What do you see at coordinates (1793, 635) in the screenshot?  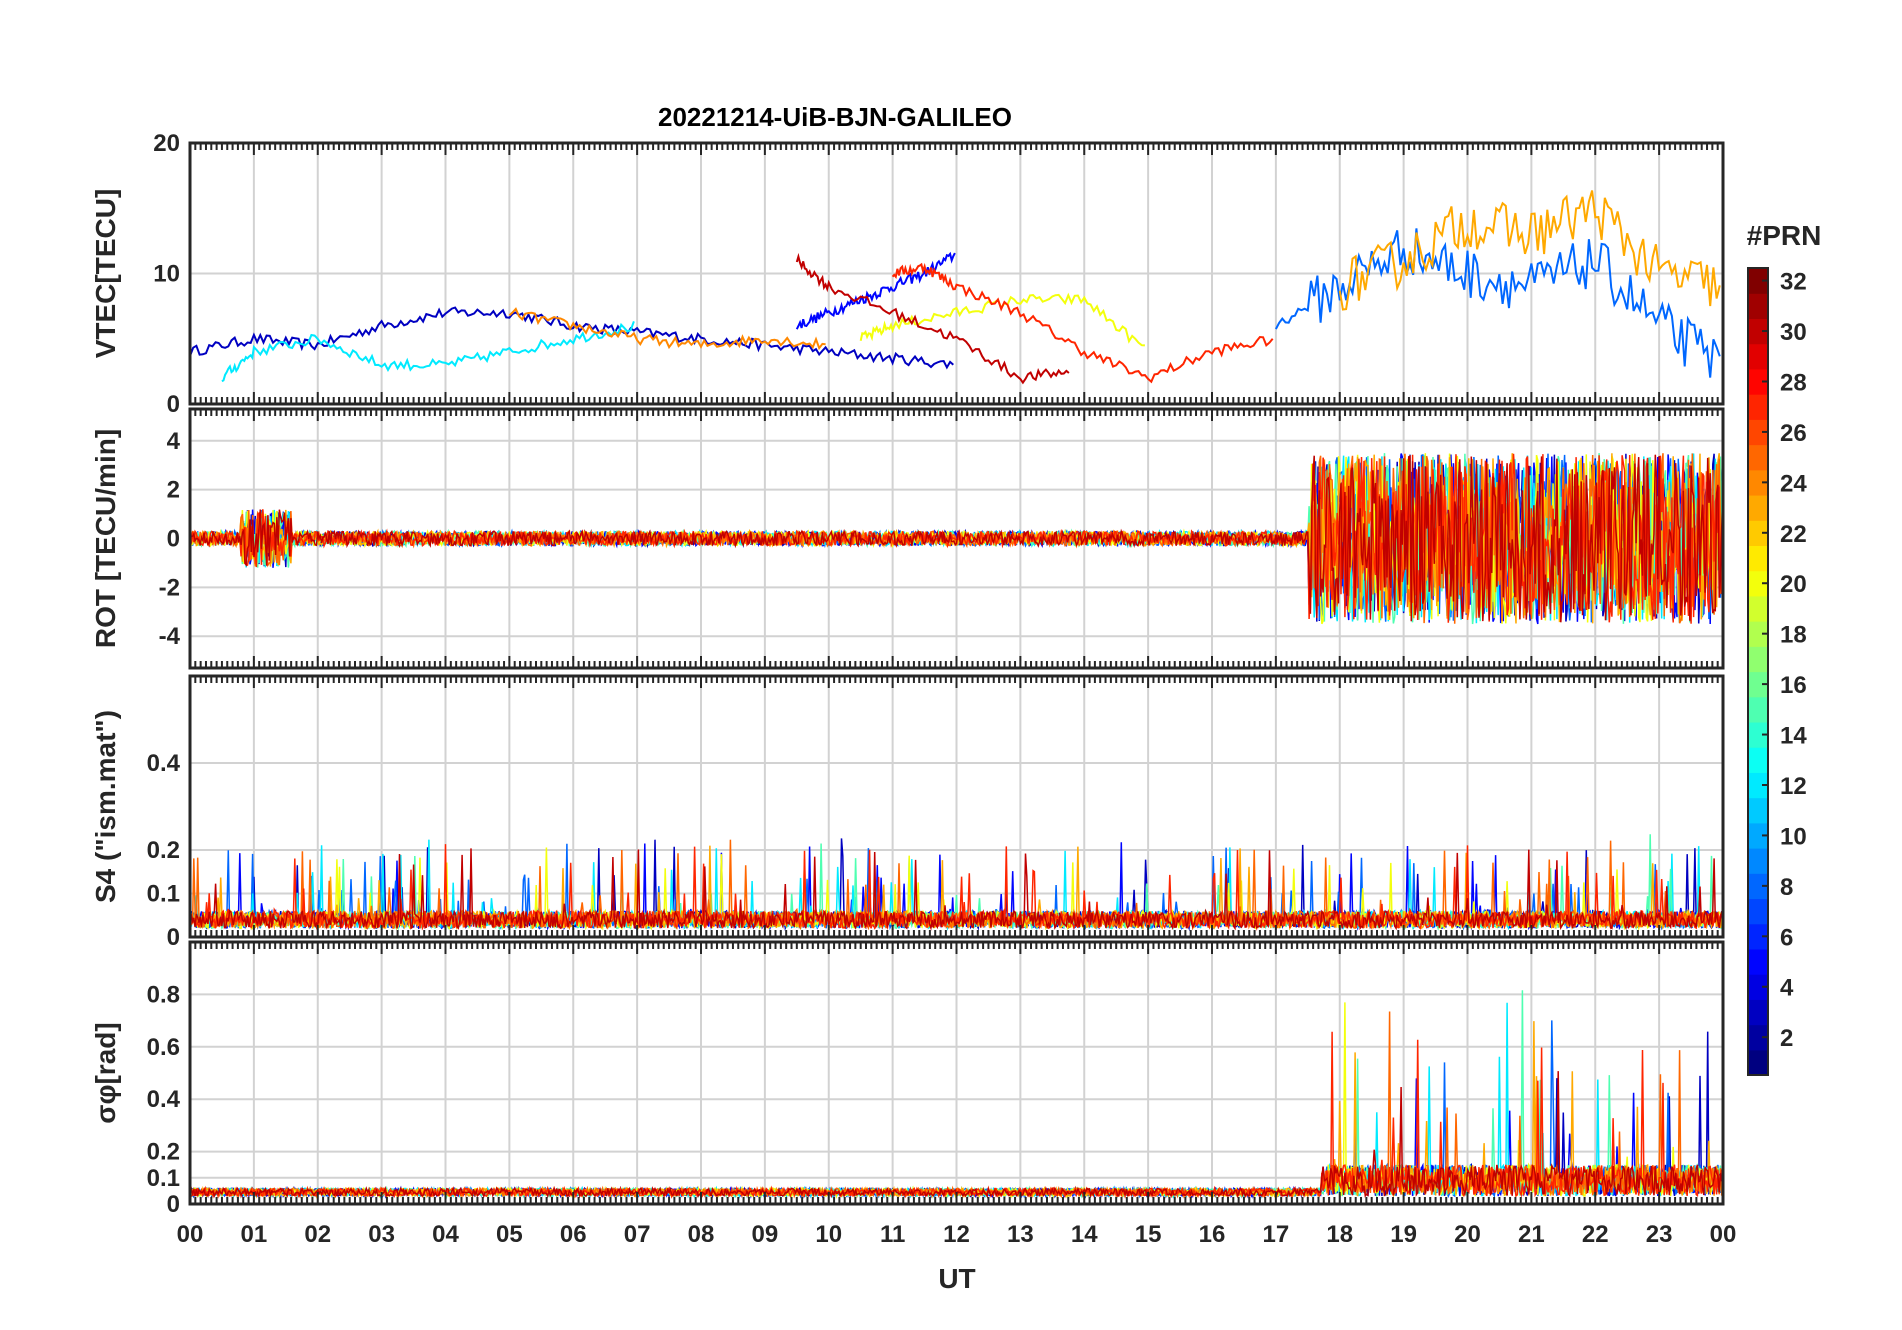 I see `colorbar-tick-label: 18` at bounding box center [1793, 635].